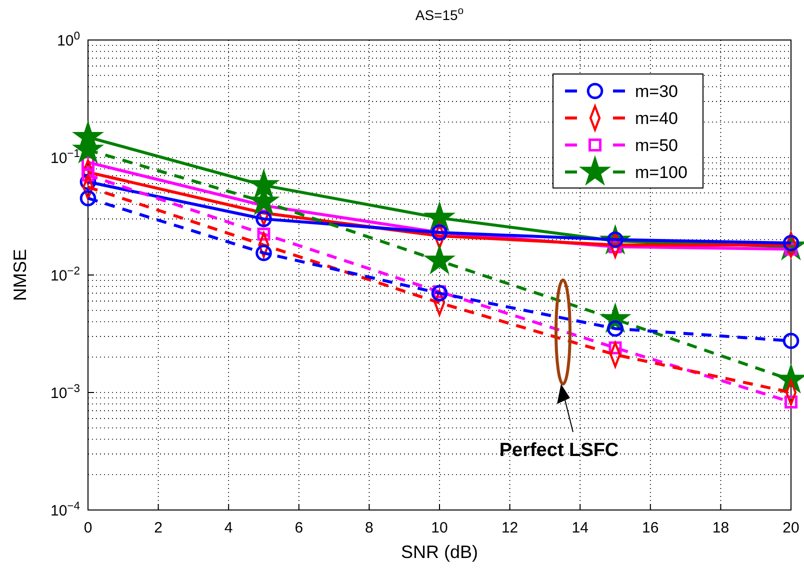 Image resolution: width=804 pixels, height=574 pixels. What do you see at coordinates (65, 157) in the screenshot?
I see `y-tick-label: 10$^{−1}$` at bounding box center [65, 157].